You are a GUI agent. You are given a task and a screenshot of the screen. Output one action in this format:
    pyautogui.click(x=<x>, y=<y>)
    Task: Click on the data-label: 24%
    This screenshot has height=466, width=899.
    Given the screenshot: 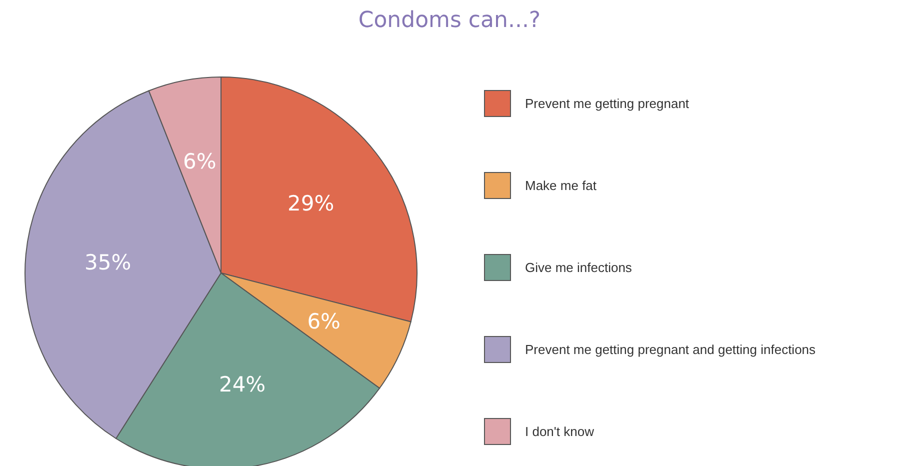 What is the action you would take?
    pyautogui.click(x=242, y=384)
    